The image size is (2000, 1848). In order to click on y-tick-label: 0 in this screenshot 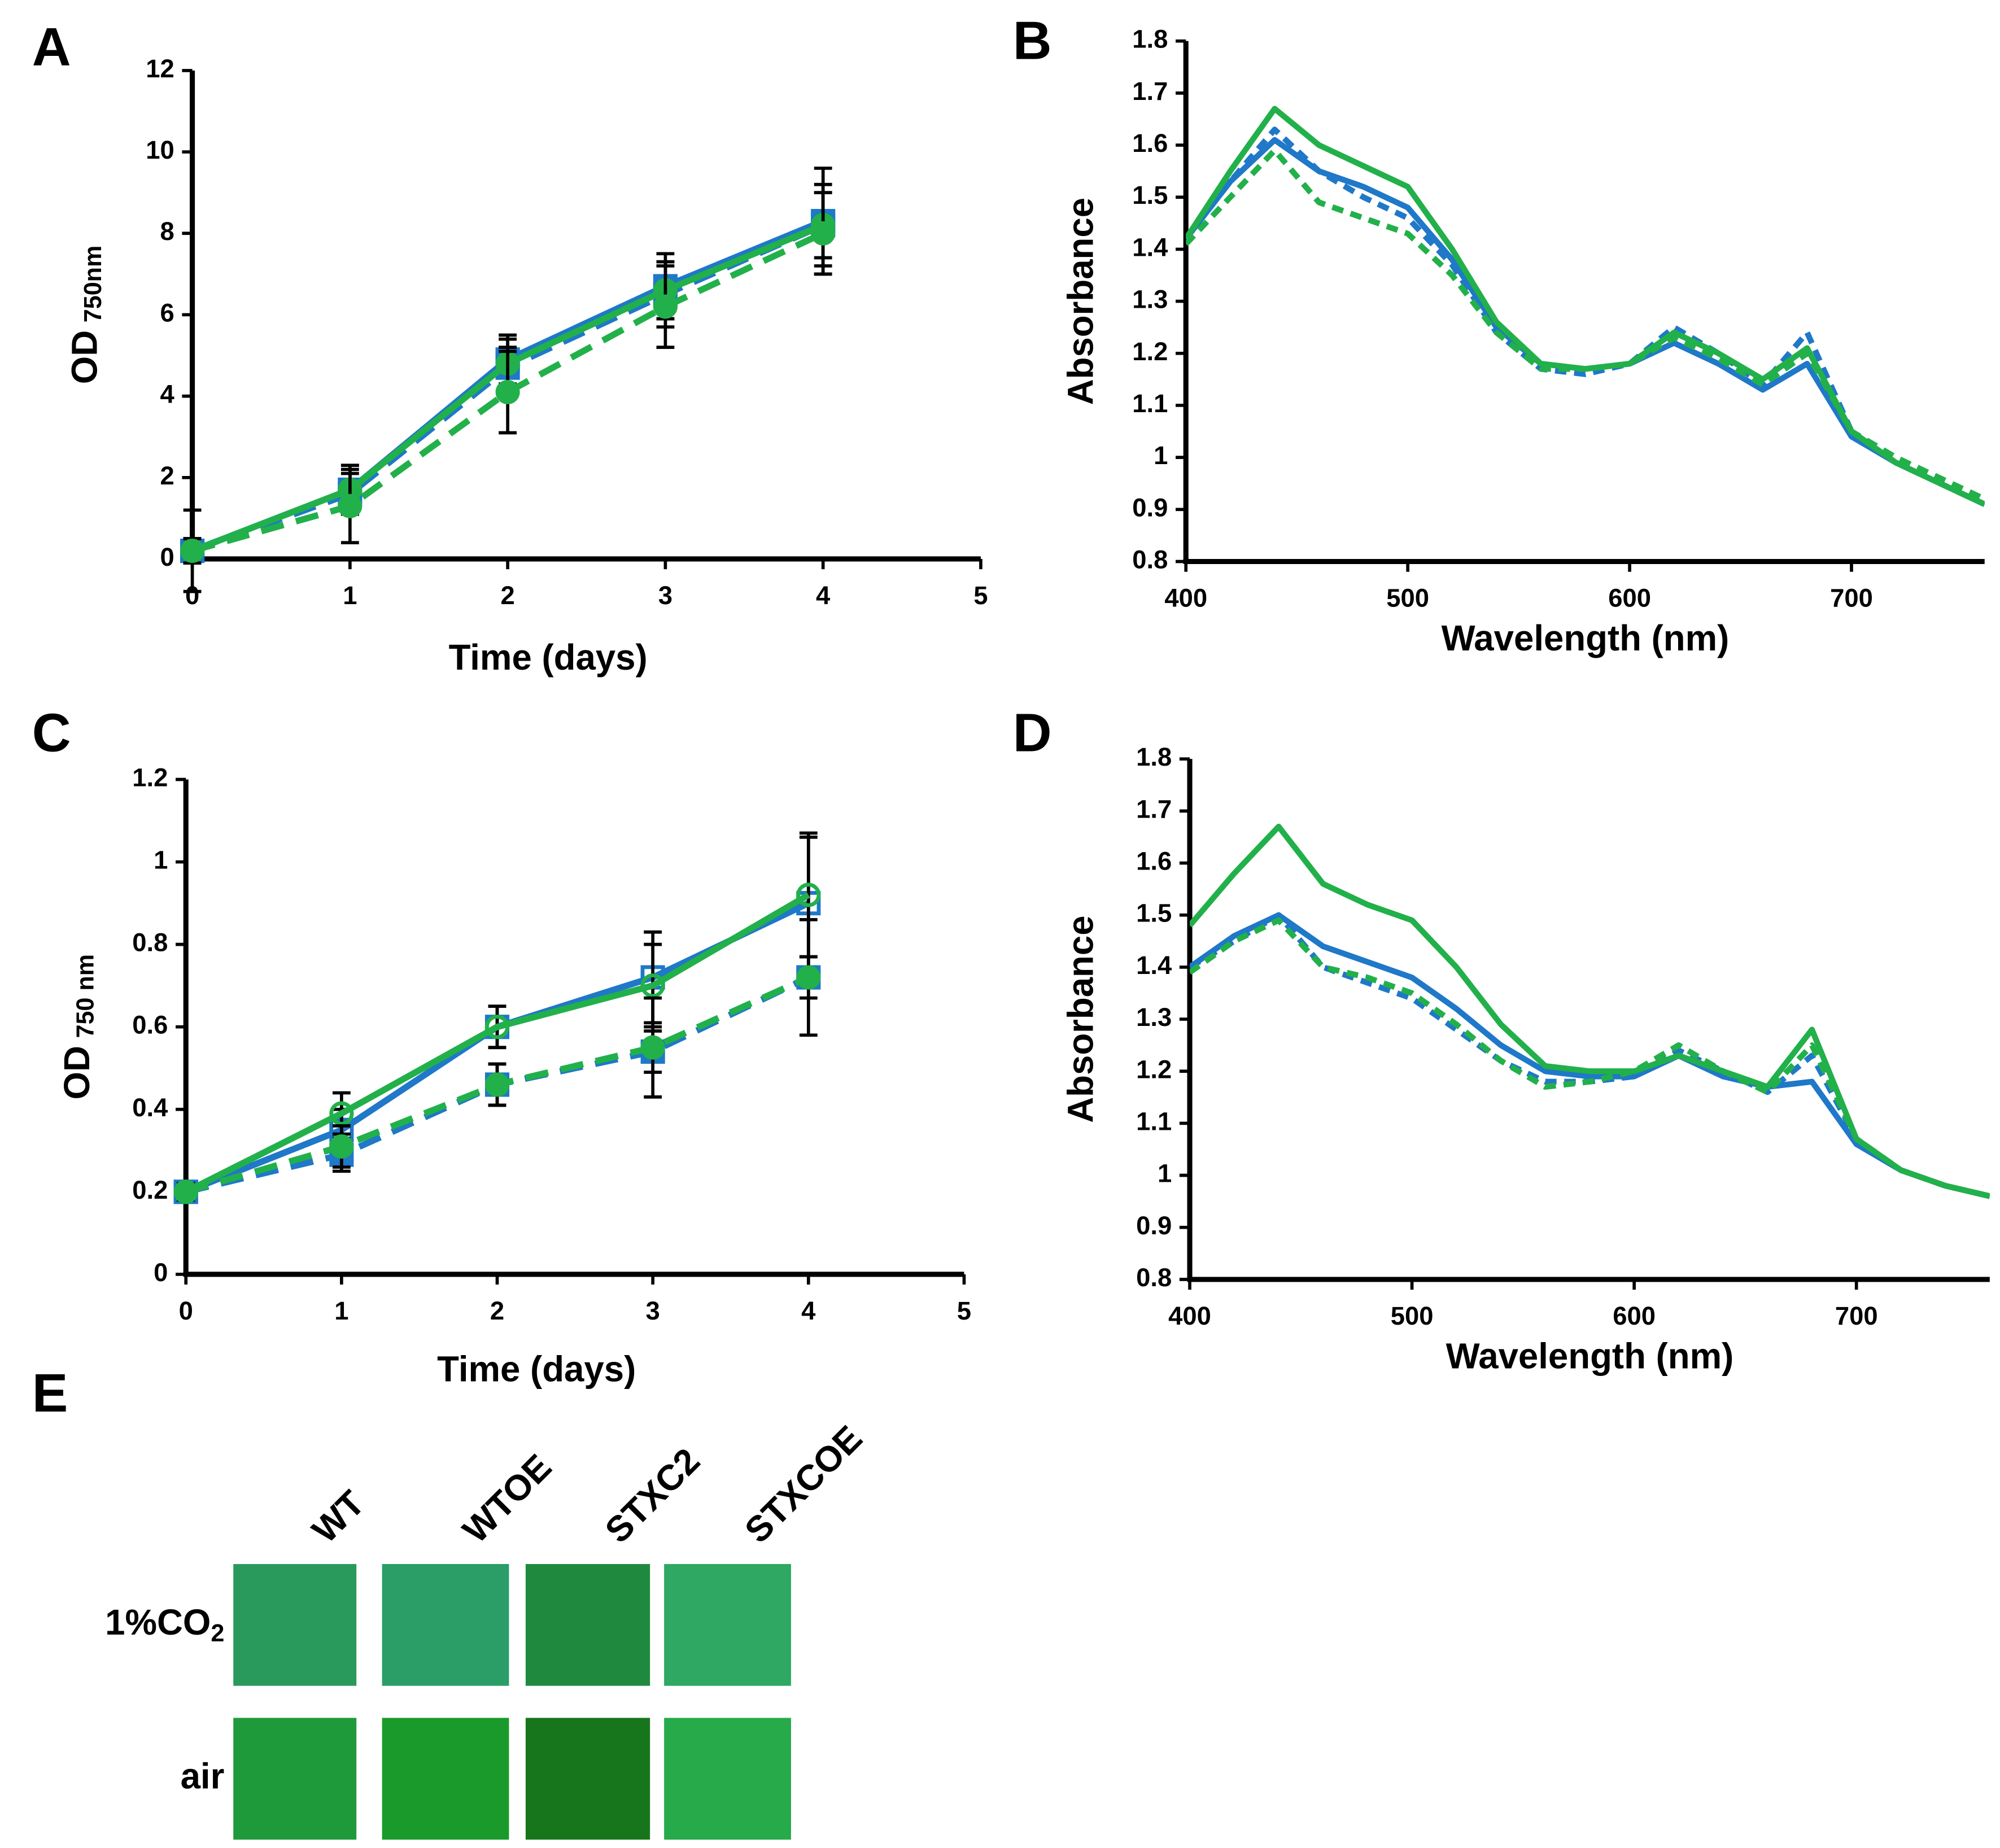, I will do `click(161, 1272)`.